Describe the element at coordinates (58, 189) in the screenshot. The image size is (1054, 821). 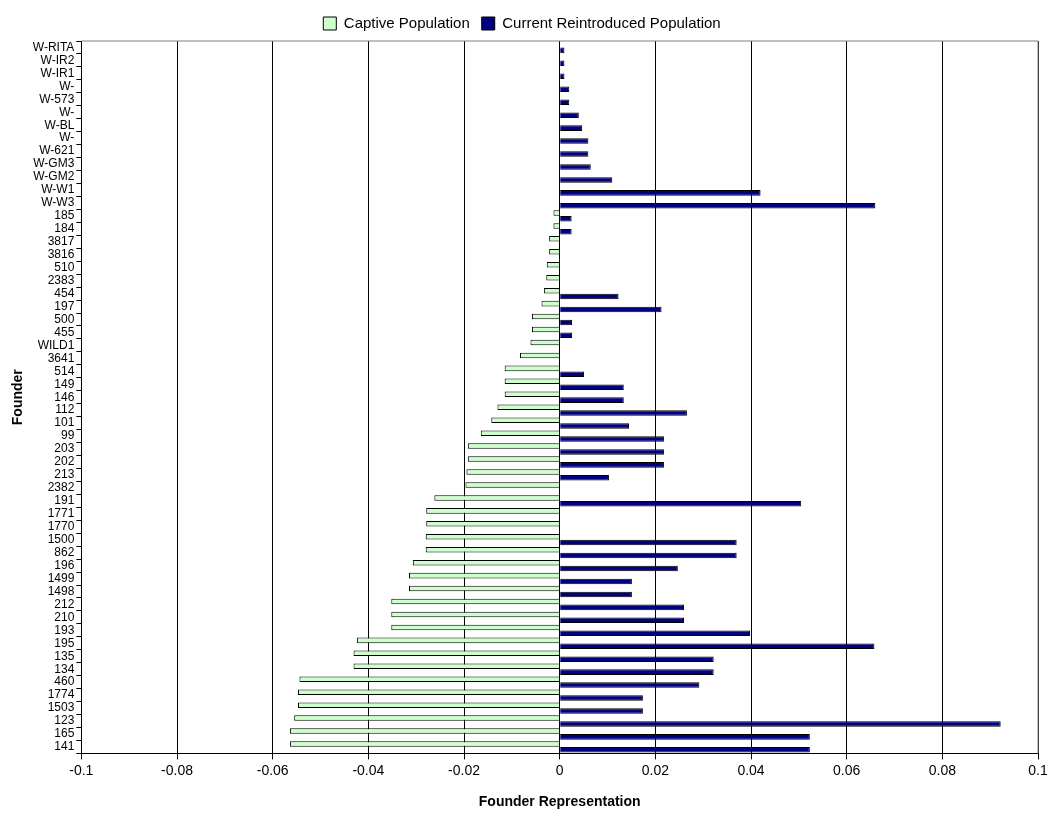
I see `y-tick-label: W-W1` at that location.